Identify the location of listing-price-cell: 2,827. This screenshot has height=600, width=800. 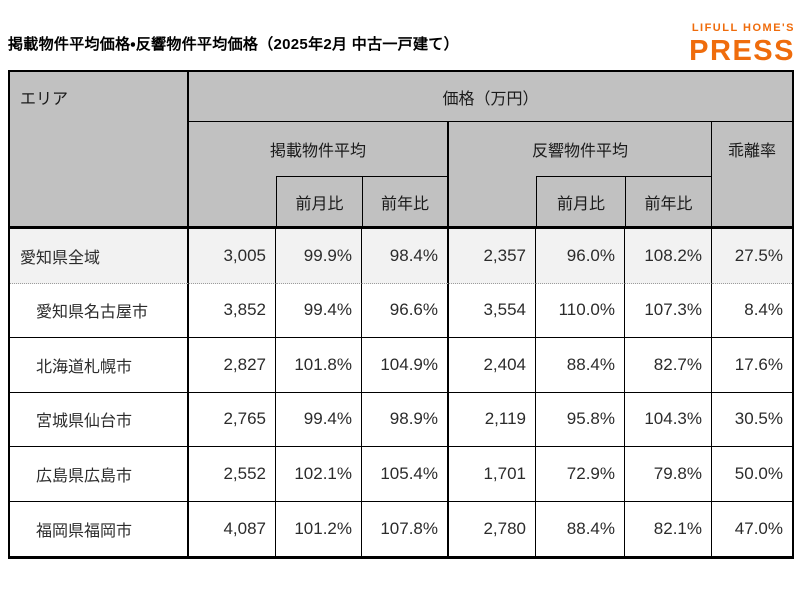
(232, 365).